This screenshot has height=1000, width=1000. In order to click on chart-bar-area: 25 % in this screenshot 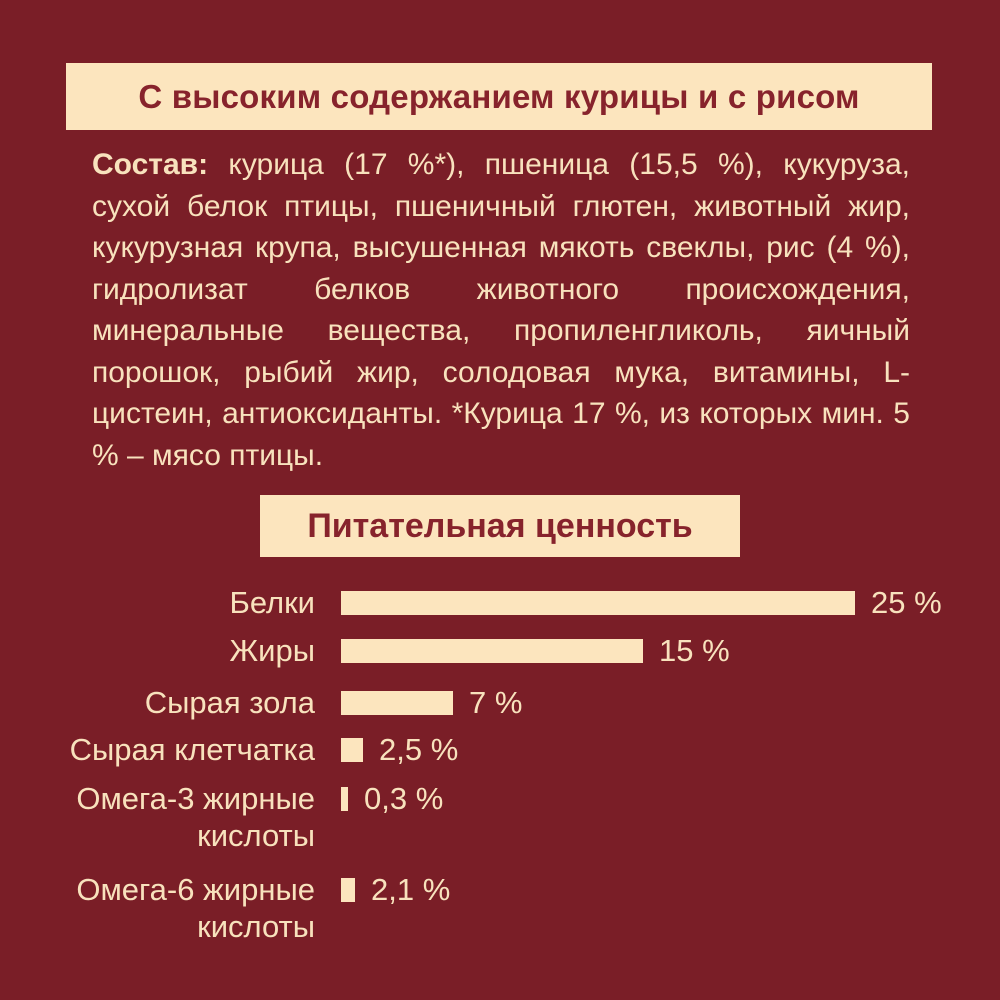, I will do `click(641, 602)`.